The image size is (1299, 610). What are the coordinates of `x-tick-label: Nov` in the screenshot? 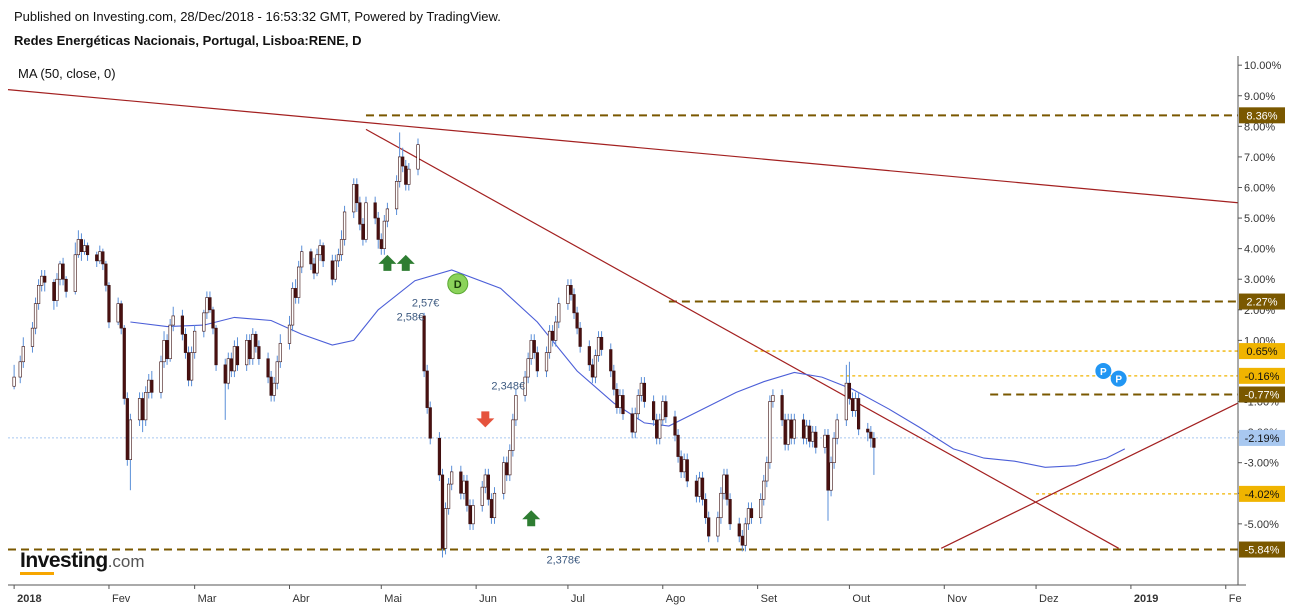 It's located at (957, 599).